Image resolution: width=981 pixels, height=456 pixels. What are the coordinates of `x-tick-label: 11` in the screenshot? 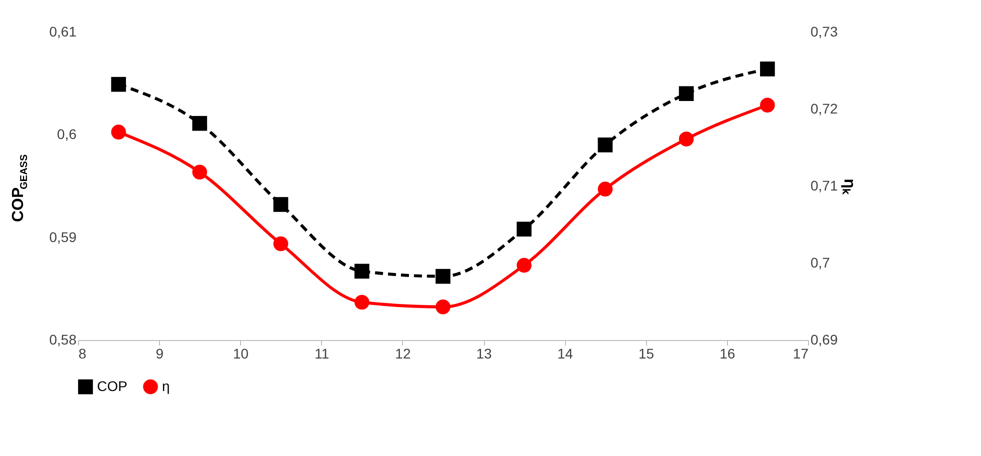 It's located at (322, 354).